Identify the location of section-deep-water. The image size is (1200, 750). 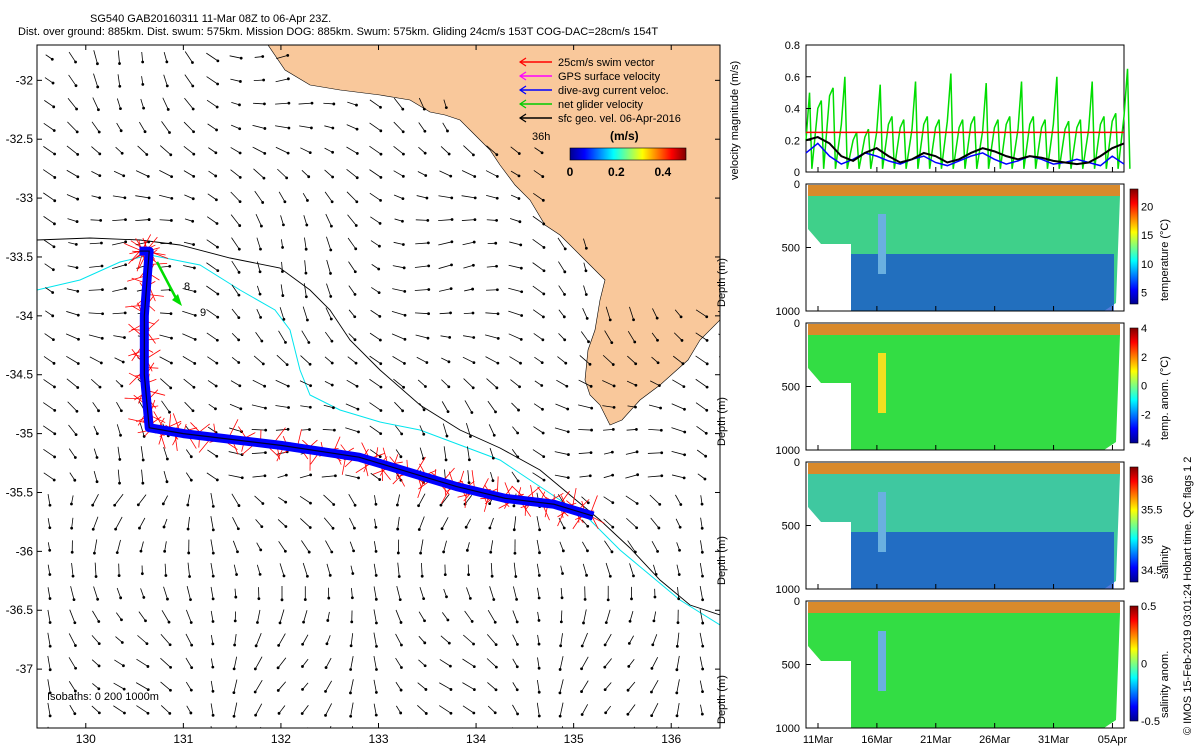
(982, 560).